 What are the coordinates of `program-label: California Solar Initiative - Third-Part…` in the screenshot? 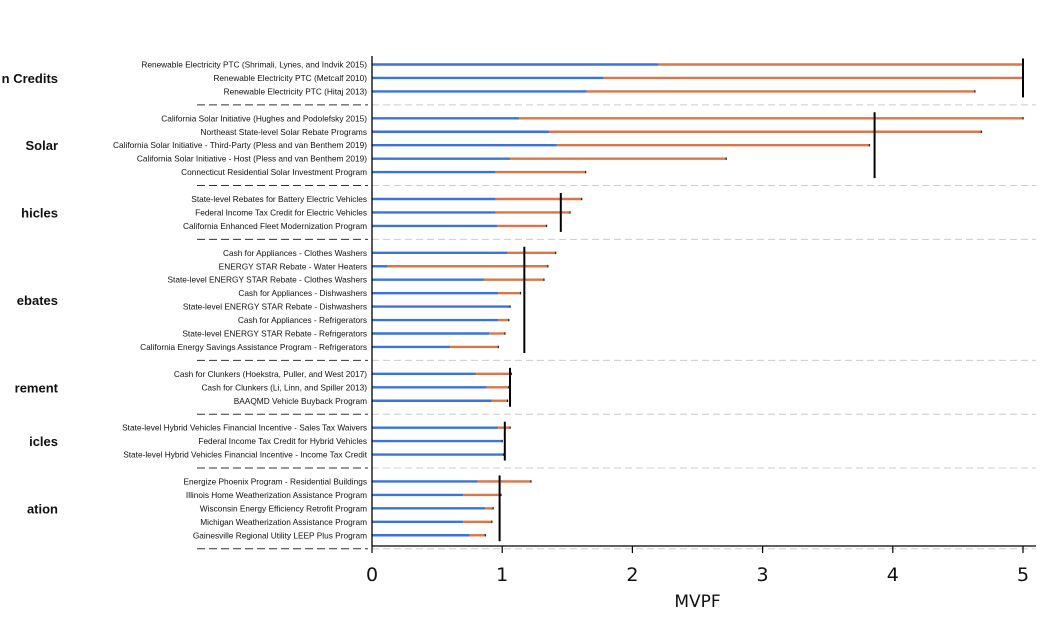 It's located at (240, 145).